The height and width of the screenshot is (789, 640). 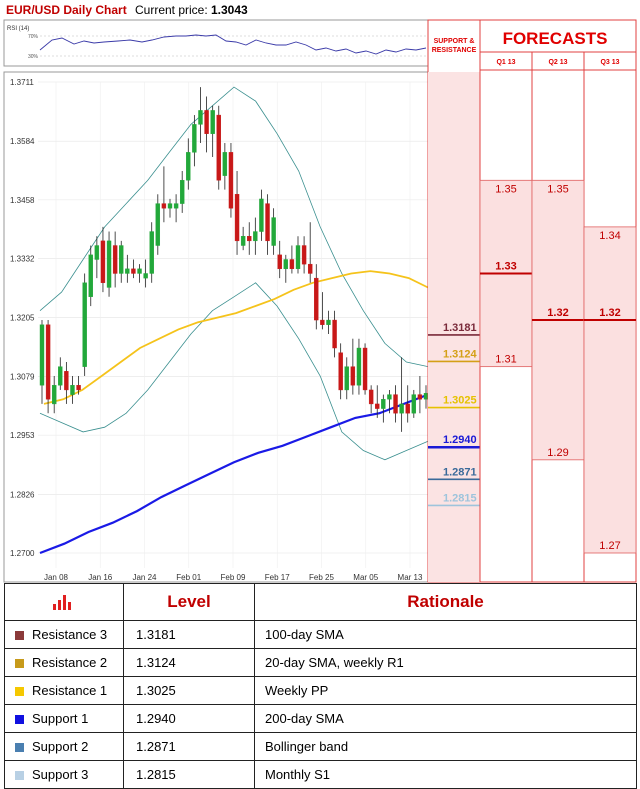 What do you see at coordinates (609, 546) in the screenshot?
I see `forecast-low: 1.27` at bounding box center [609, 546].